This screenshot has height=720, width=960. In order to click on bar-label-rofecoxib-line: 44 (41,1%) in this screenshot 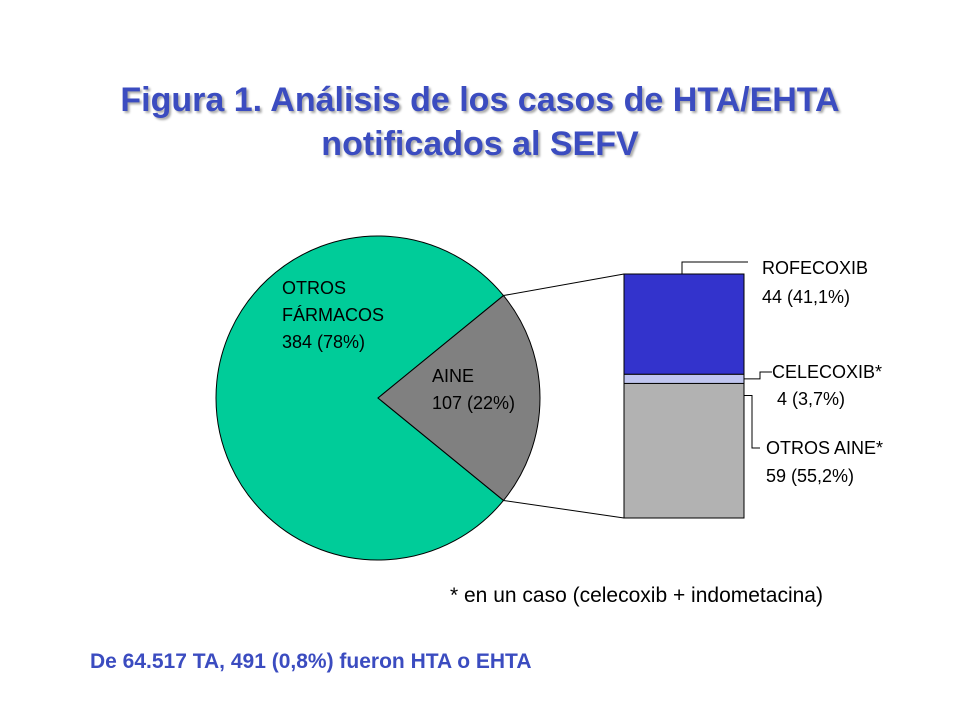, I will do `click(806, 297)`.